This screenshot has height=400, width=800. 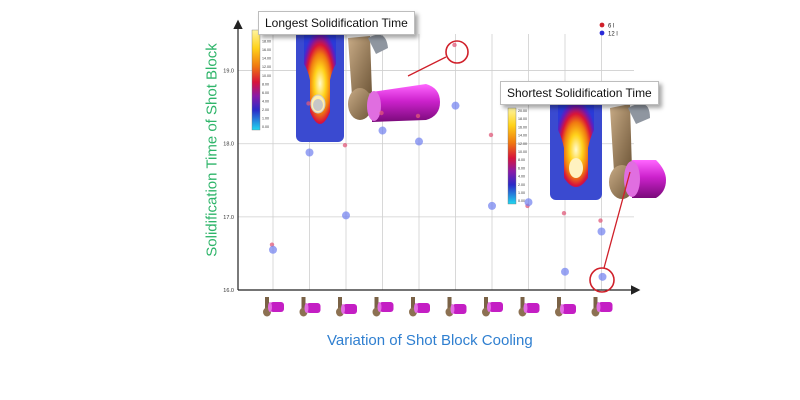 What do you see at coordinates (632, 179) in the screenshot?
I see `tube-end-shortest` at bounding box center [632, 179].